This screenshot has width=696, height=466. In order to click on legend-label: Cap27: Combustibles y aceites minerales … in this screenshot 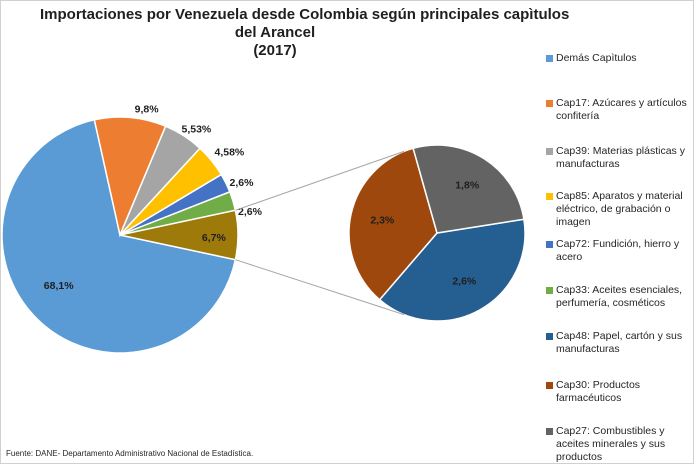, I will do `click(611, 444)`.